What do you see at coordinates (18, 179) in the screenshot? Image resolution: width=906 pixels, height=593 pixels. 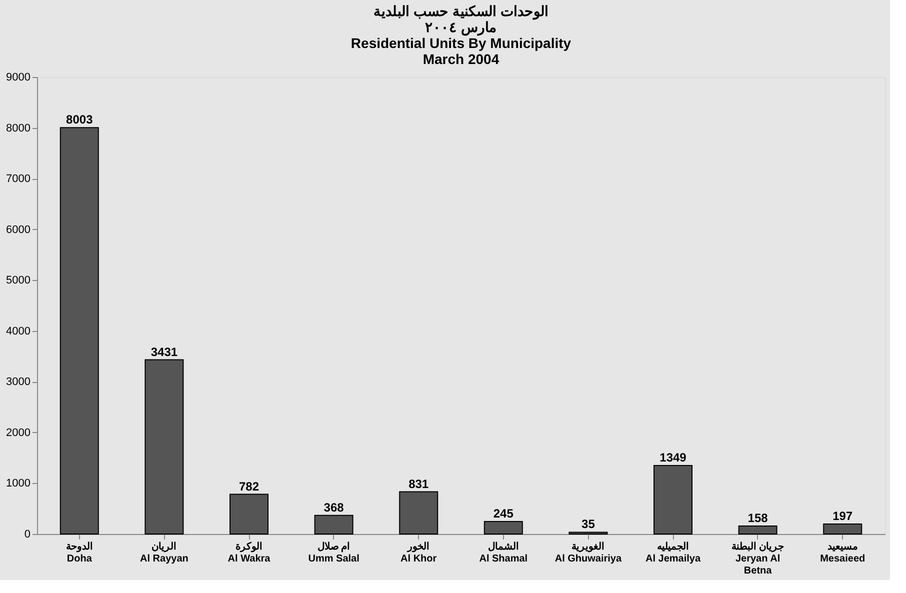 I see `y-tick-label: 7000` at bounding box center [18, 179].